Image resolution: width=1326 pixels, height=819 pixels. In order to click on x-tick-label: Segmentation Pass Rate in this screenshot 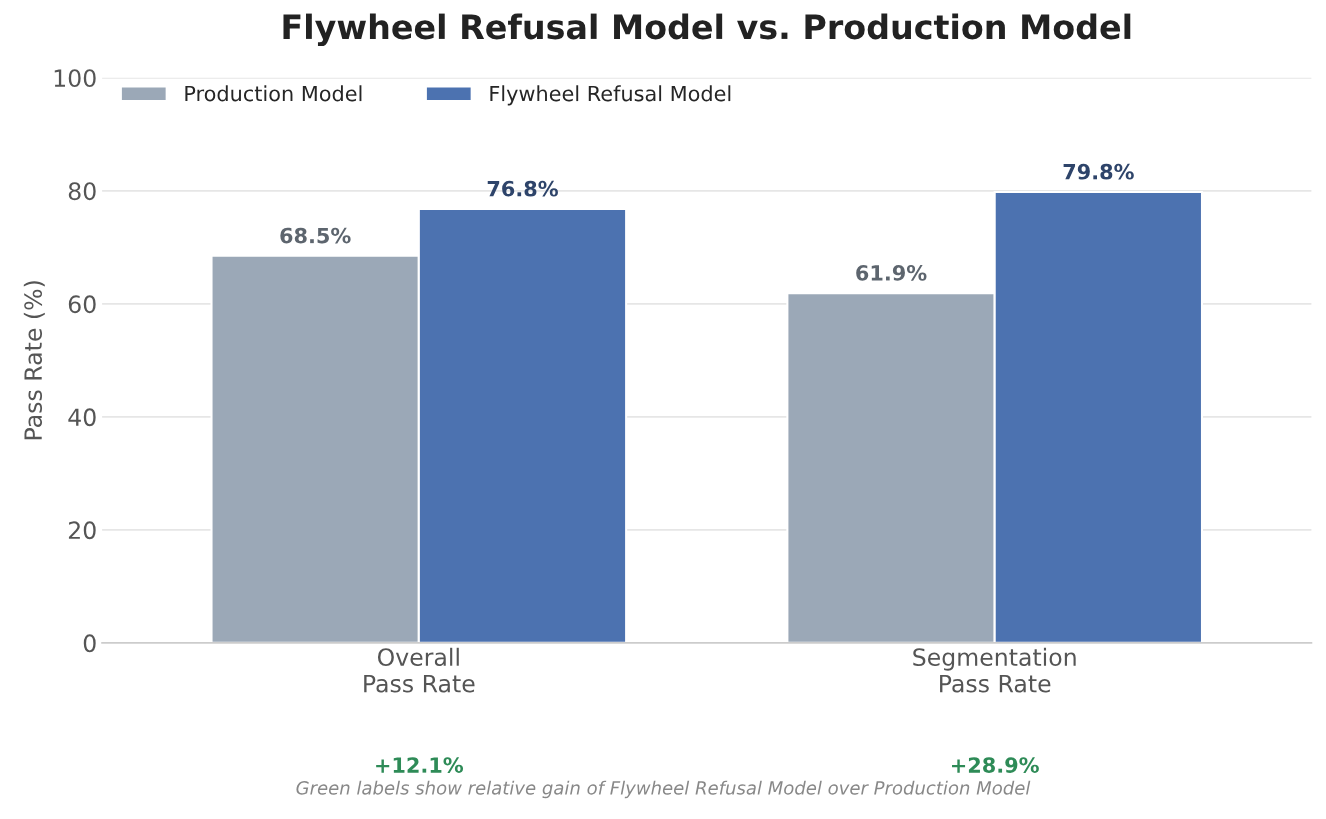, I will do `click(994, 670)`.